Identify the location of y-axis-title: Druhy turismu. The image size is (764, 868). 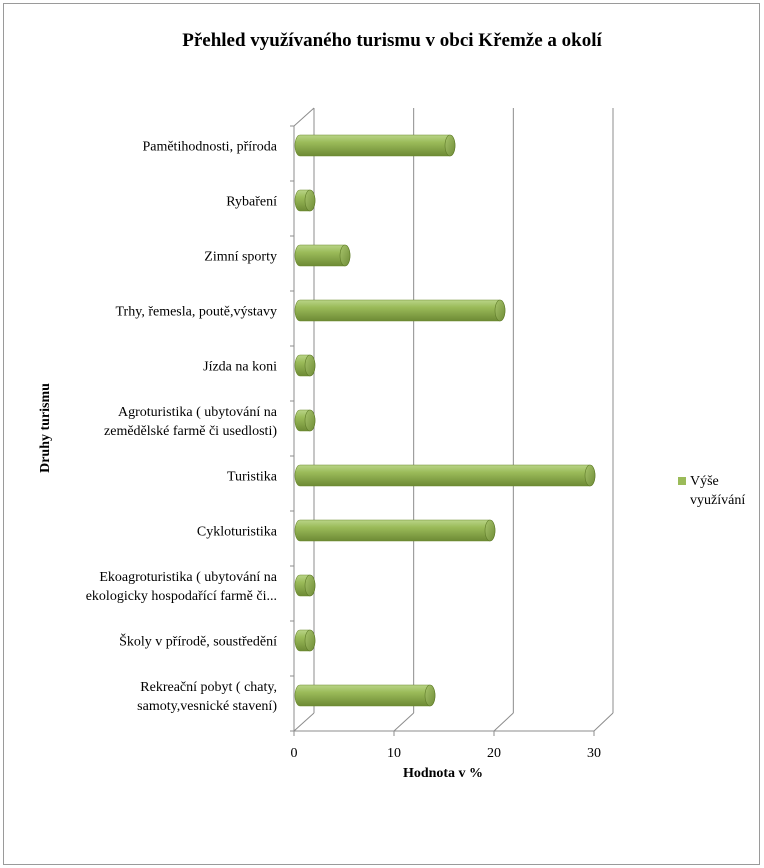
(45, 428).